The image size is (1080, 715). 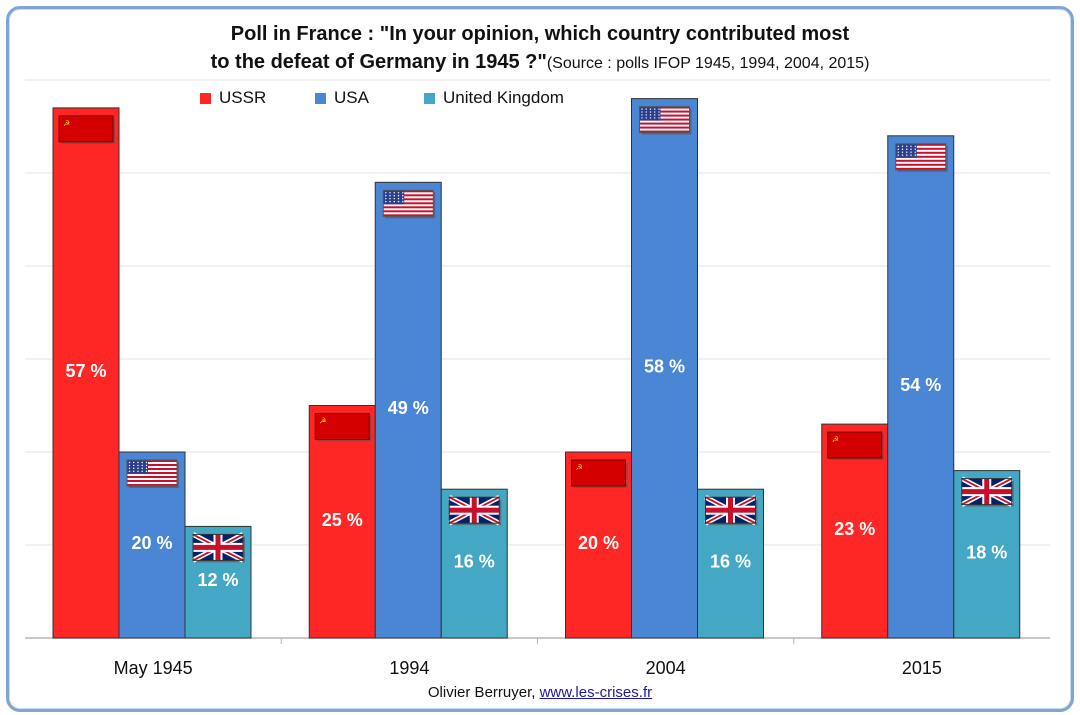 I want to click on legend-item-uk: United Kingdom, so click(x=494, y=98).